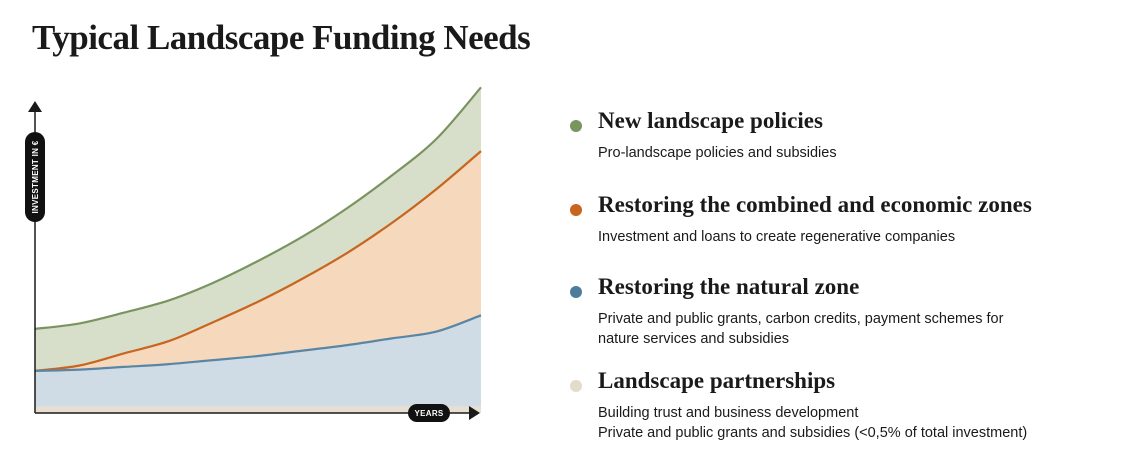  I want to click on legend-item-description: Pro-landscape policies and subsidies, so click(717, 153).